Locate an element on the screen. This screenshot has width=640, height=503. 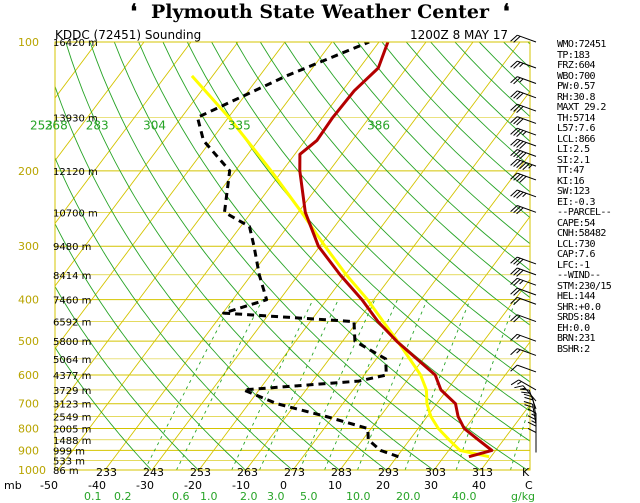
stat-line: BRN:231 is located at coordinates (576, 338).